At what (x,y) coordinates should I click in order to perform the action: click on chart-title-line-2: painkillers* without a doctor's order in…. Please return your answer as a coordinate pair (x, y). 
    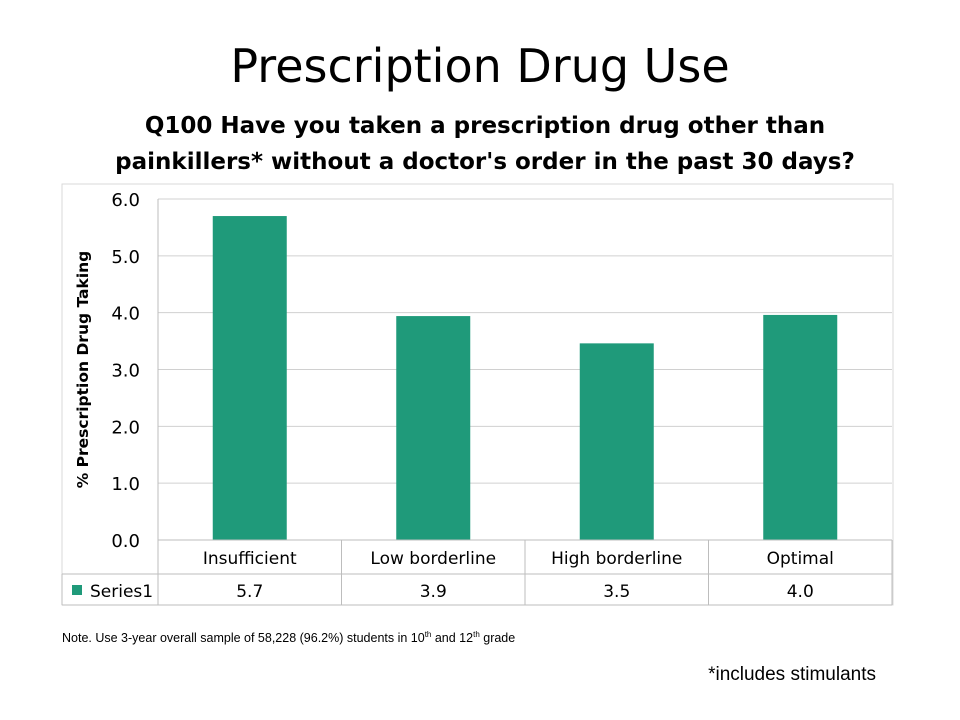
    Looking at the image, I should click on (485, 162).